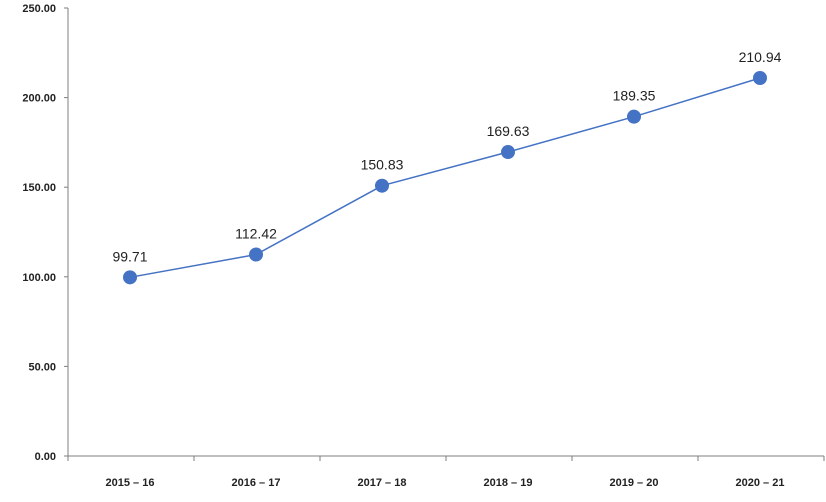 The height and width of the screenshot is (502, 826). Describe the element at coordinates (634, 483) in the screenshot. I see `x-tick-label: 2019 – 20` at that location.